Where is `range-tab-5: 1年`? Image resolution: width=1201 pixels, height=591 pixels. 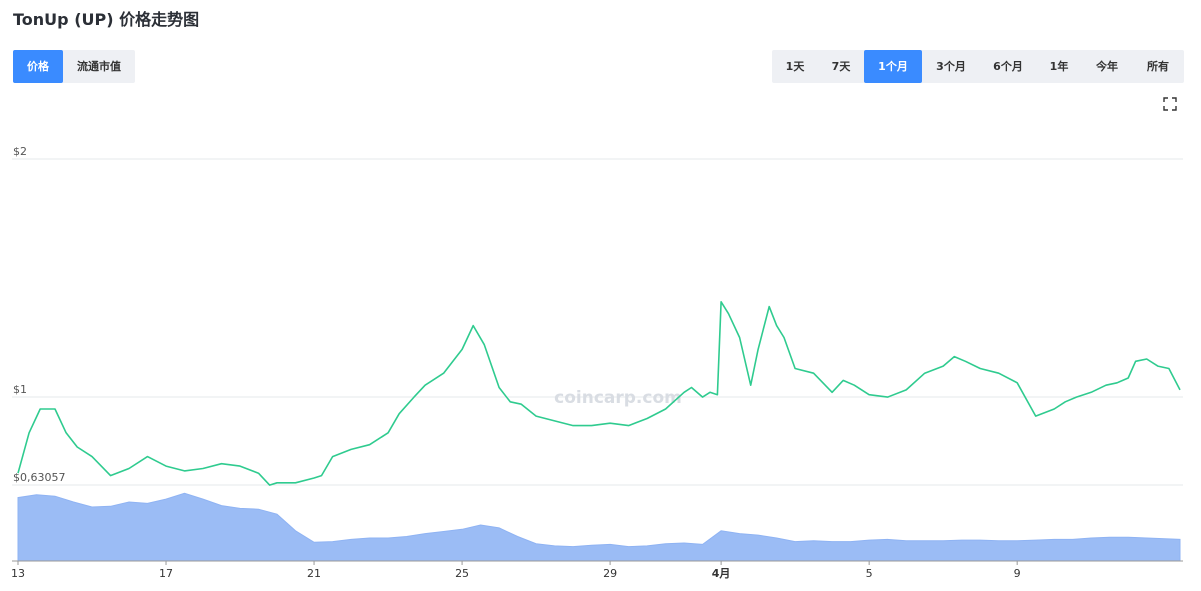 range-tab-5: 1年 is located at coordinates (1059, 66).